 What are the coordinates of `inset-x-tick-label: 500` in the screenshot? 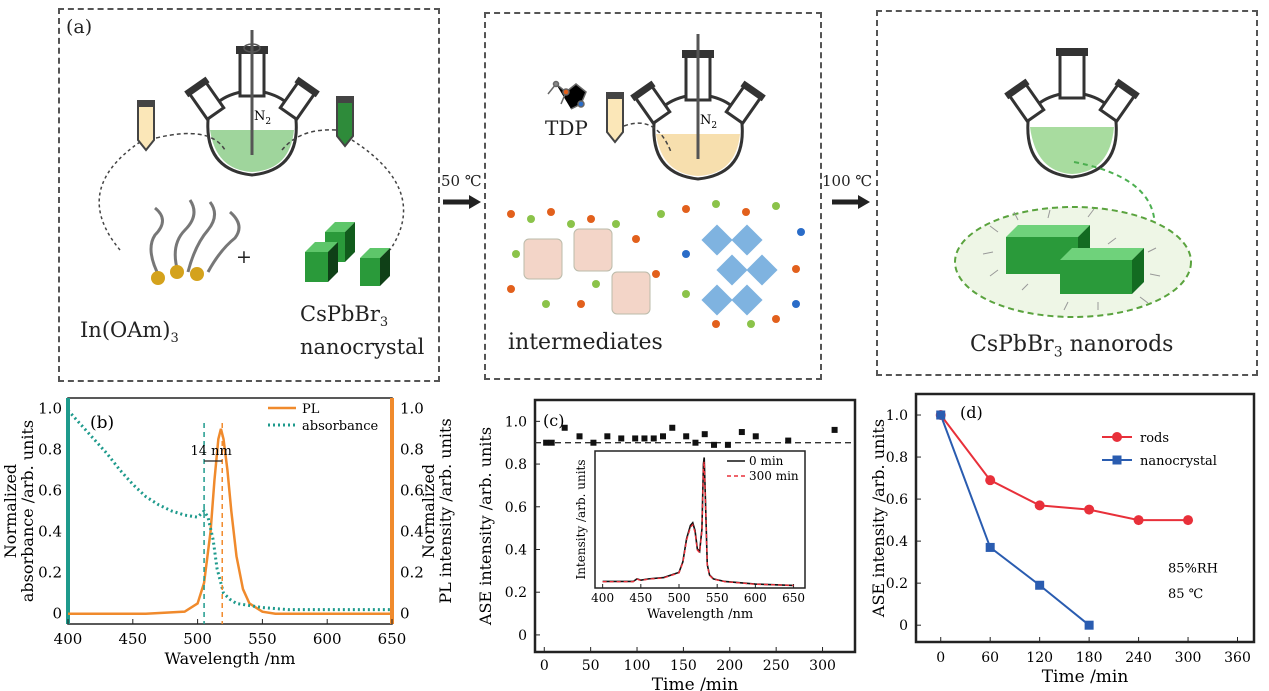 It's located at (679, 598).